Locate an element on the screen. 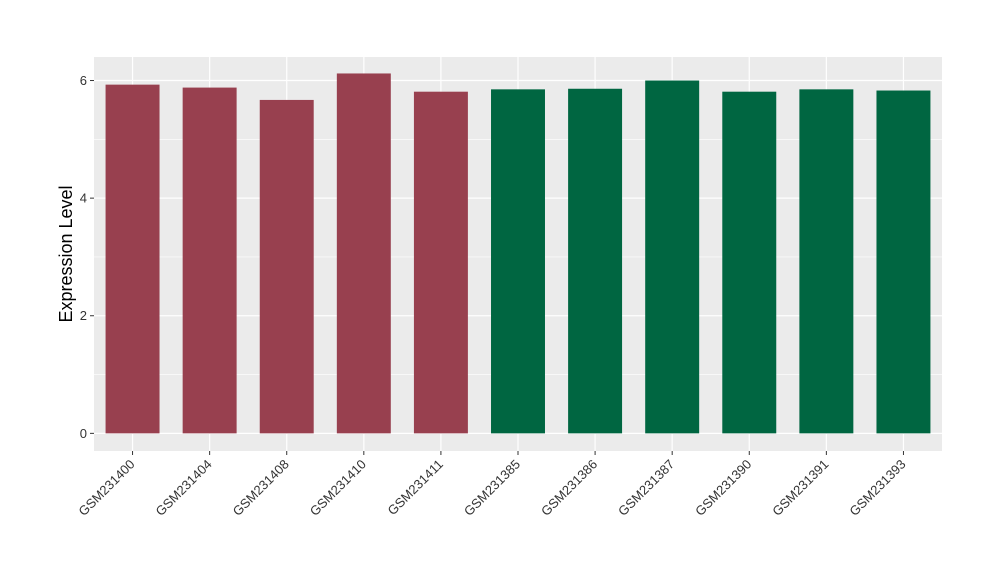  bar-GSM231404 is located at coordinates (209, 260).